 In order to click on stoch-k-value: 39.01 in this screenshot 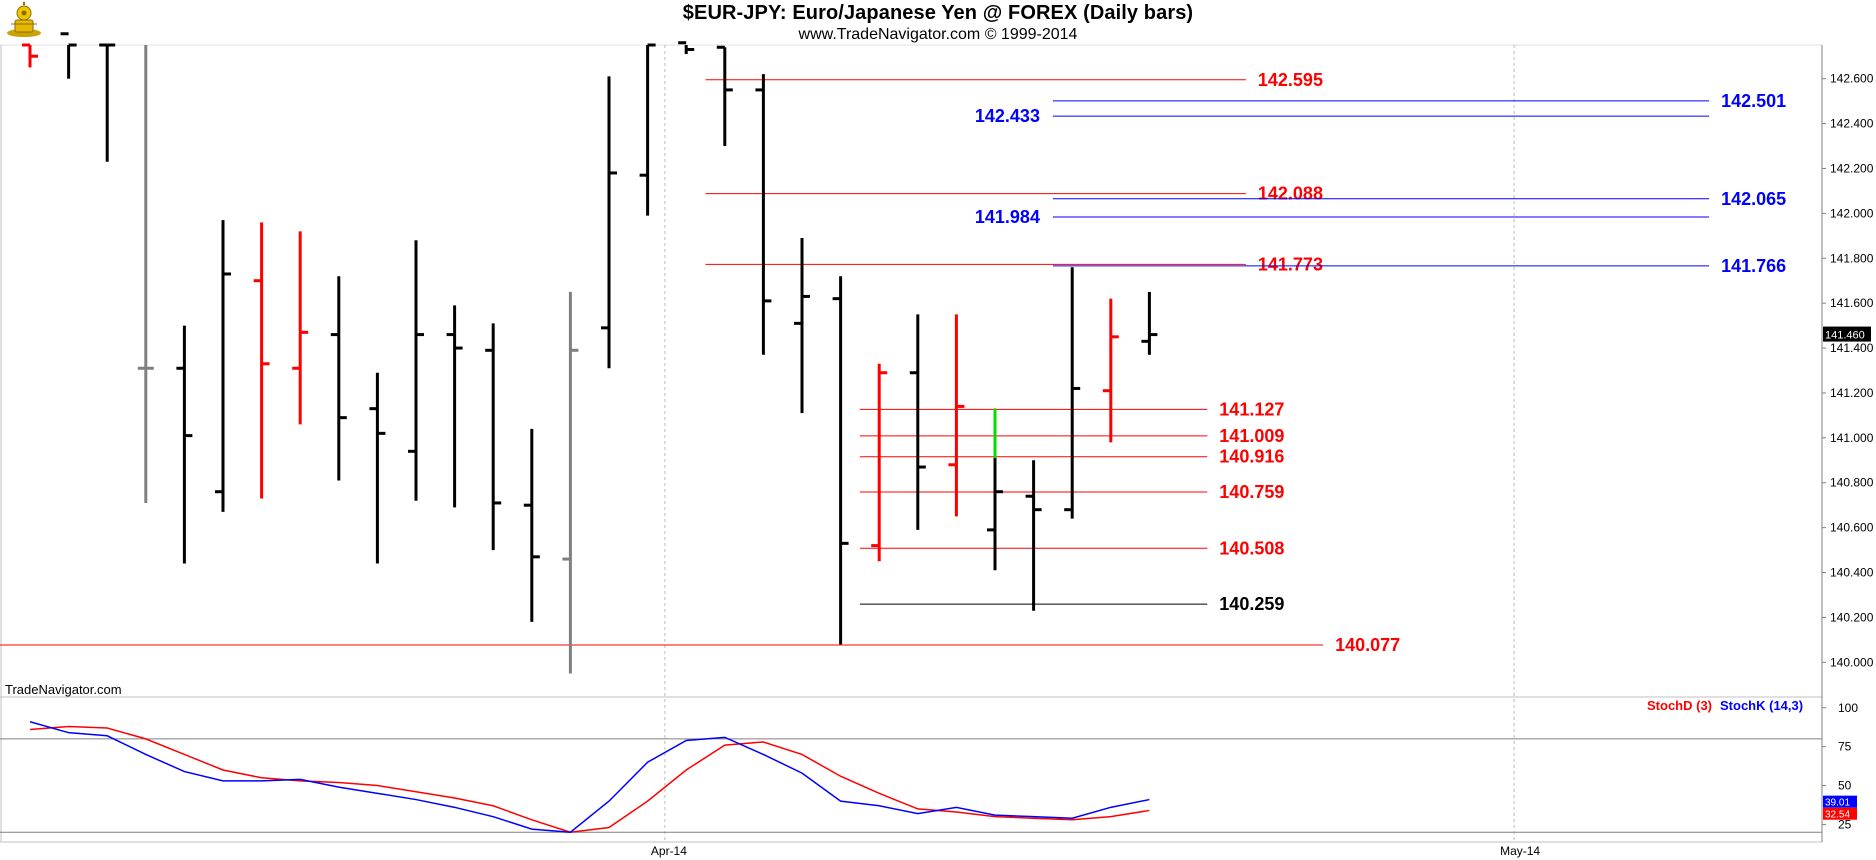, I will do `click(1837, 803)`.